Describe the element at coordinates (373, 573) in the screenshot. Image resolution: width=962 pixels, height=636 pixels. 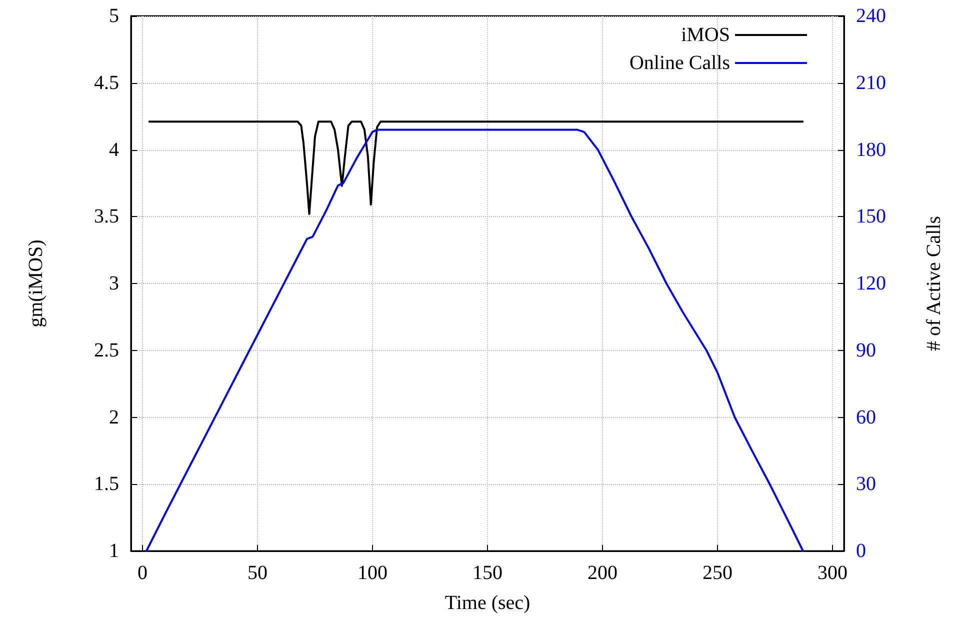
I see `x-tick-label: 100` at that location.